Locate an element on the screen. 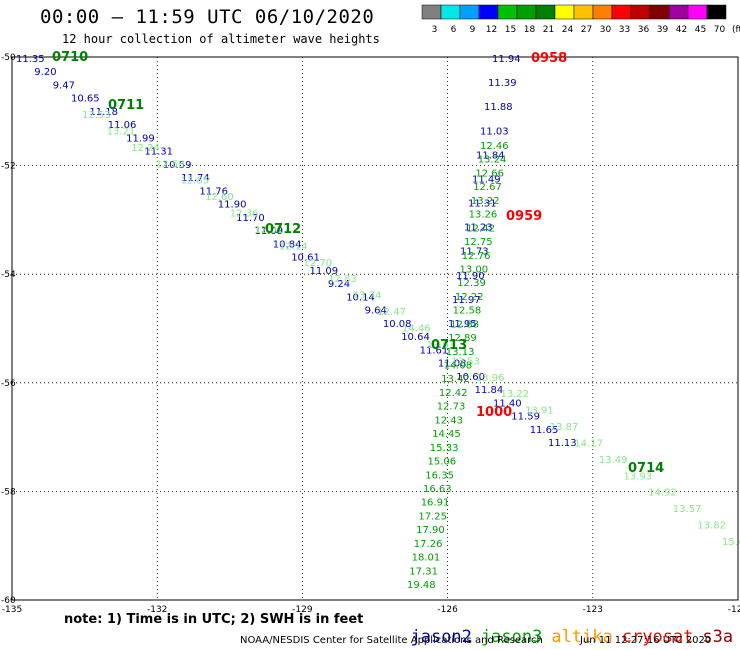 The image size is (740, 650). jason3-diag-value: 12.24 is located at coordinates (145, 148).